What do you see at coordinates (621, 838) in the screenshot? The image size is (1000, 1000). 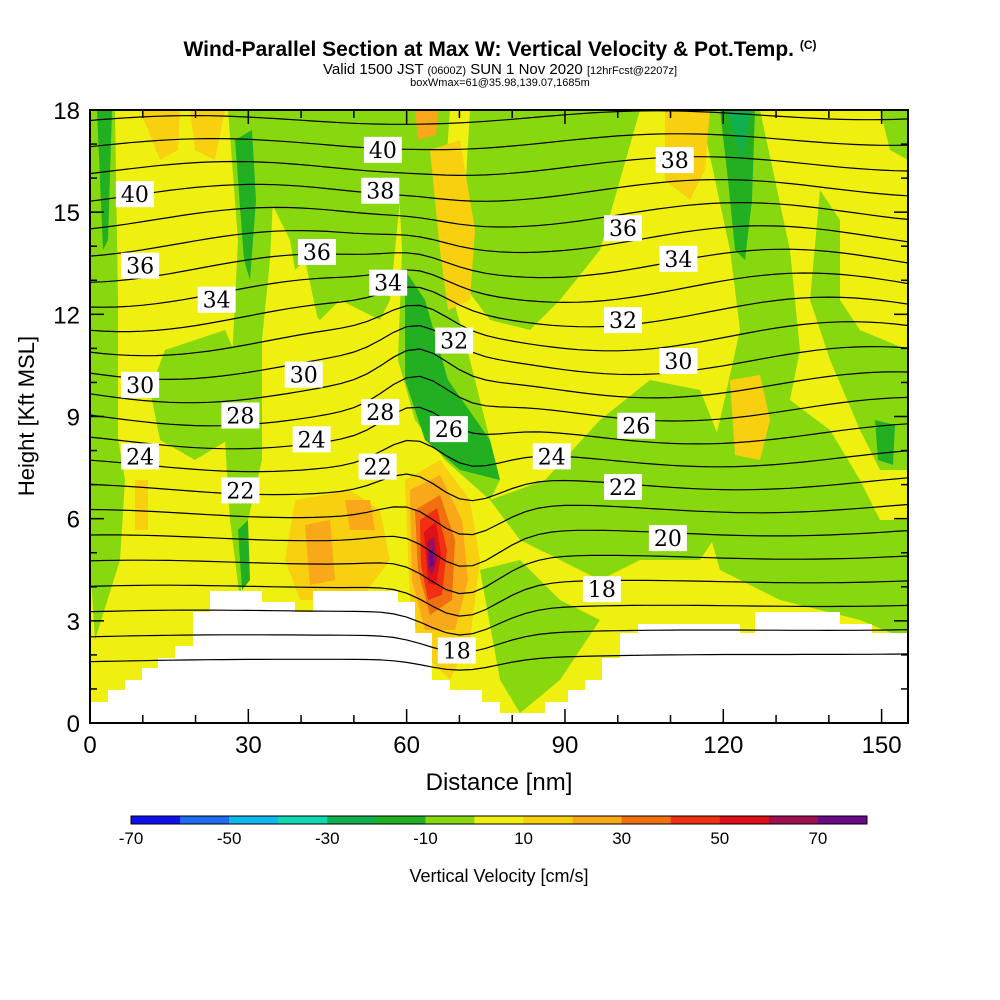 I see `colorbar-tick-label: 30` at bounding box center [621, 838].